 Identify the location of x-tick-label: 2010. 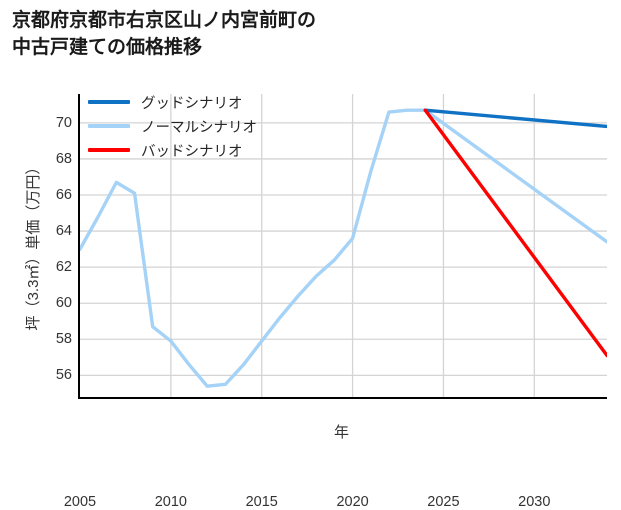
(170, 502).